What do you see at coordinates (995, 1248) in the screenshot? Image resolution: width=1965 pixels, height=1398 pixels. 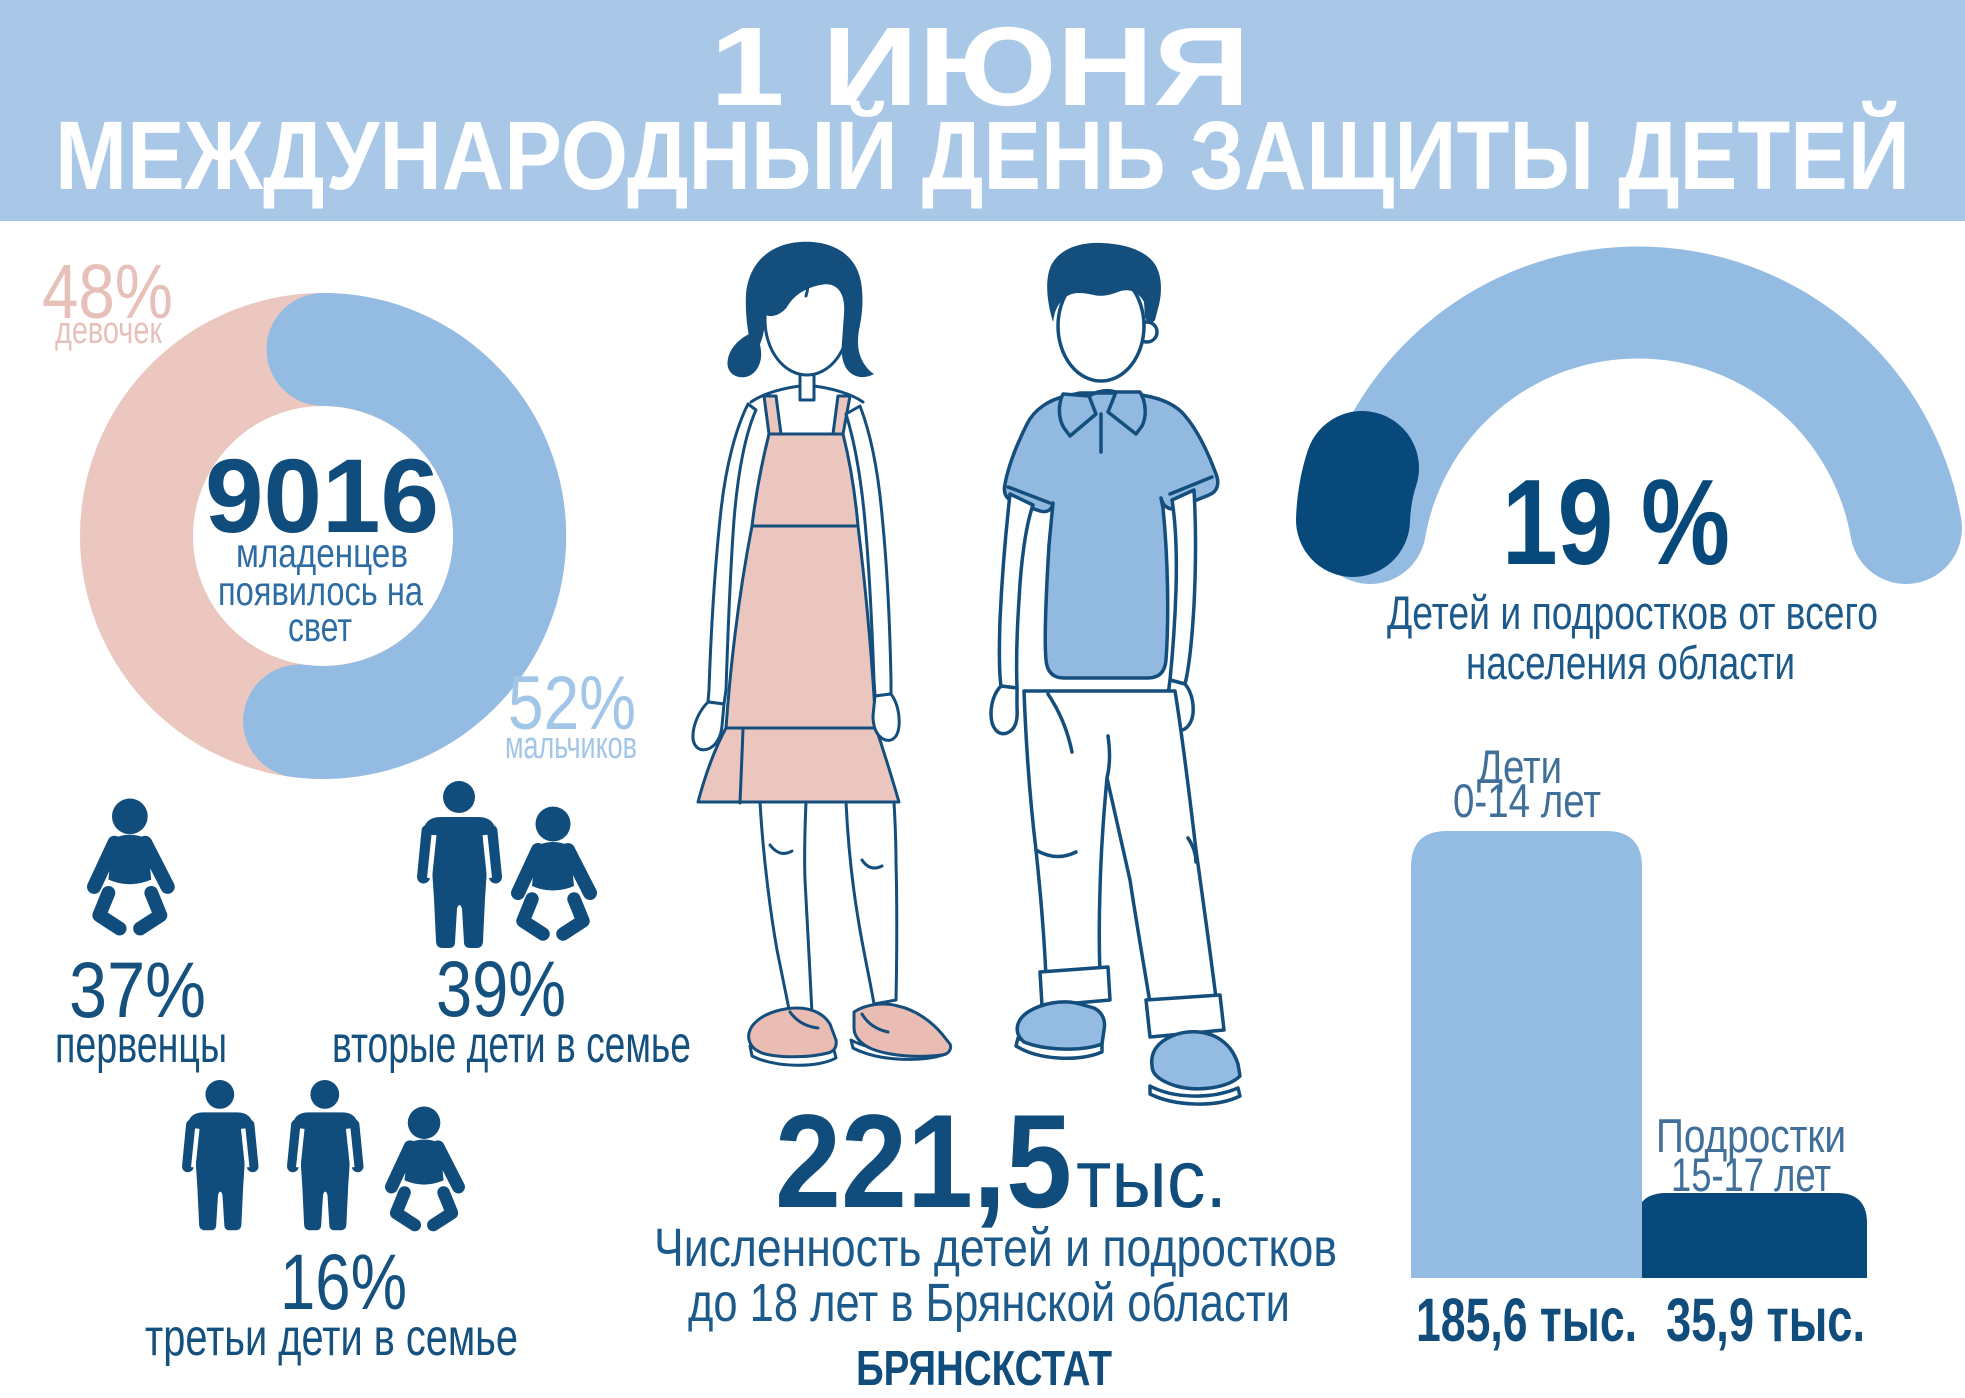 I see `svg-text: Численность детей и подростков` at bounding box center [995, 1248].